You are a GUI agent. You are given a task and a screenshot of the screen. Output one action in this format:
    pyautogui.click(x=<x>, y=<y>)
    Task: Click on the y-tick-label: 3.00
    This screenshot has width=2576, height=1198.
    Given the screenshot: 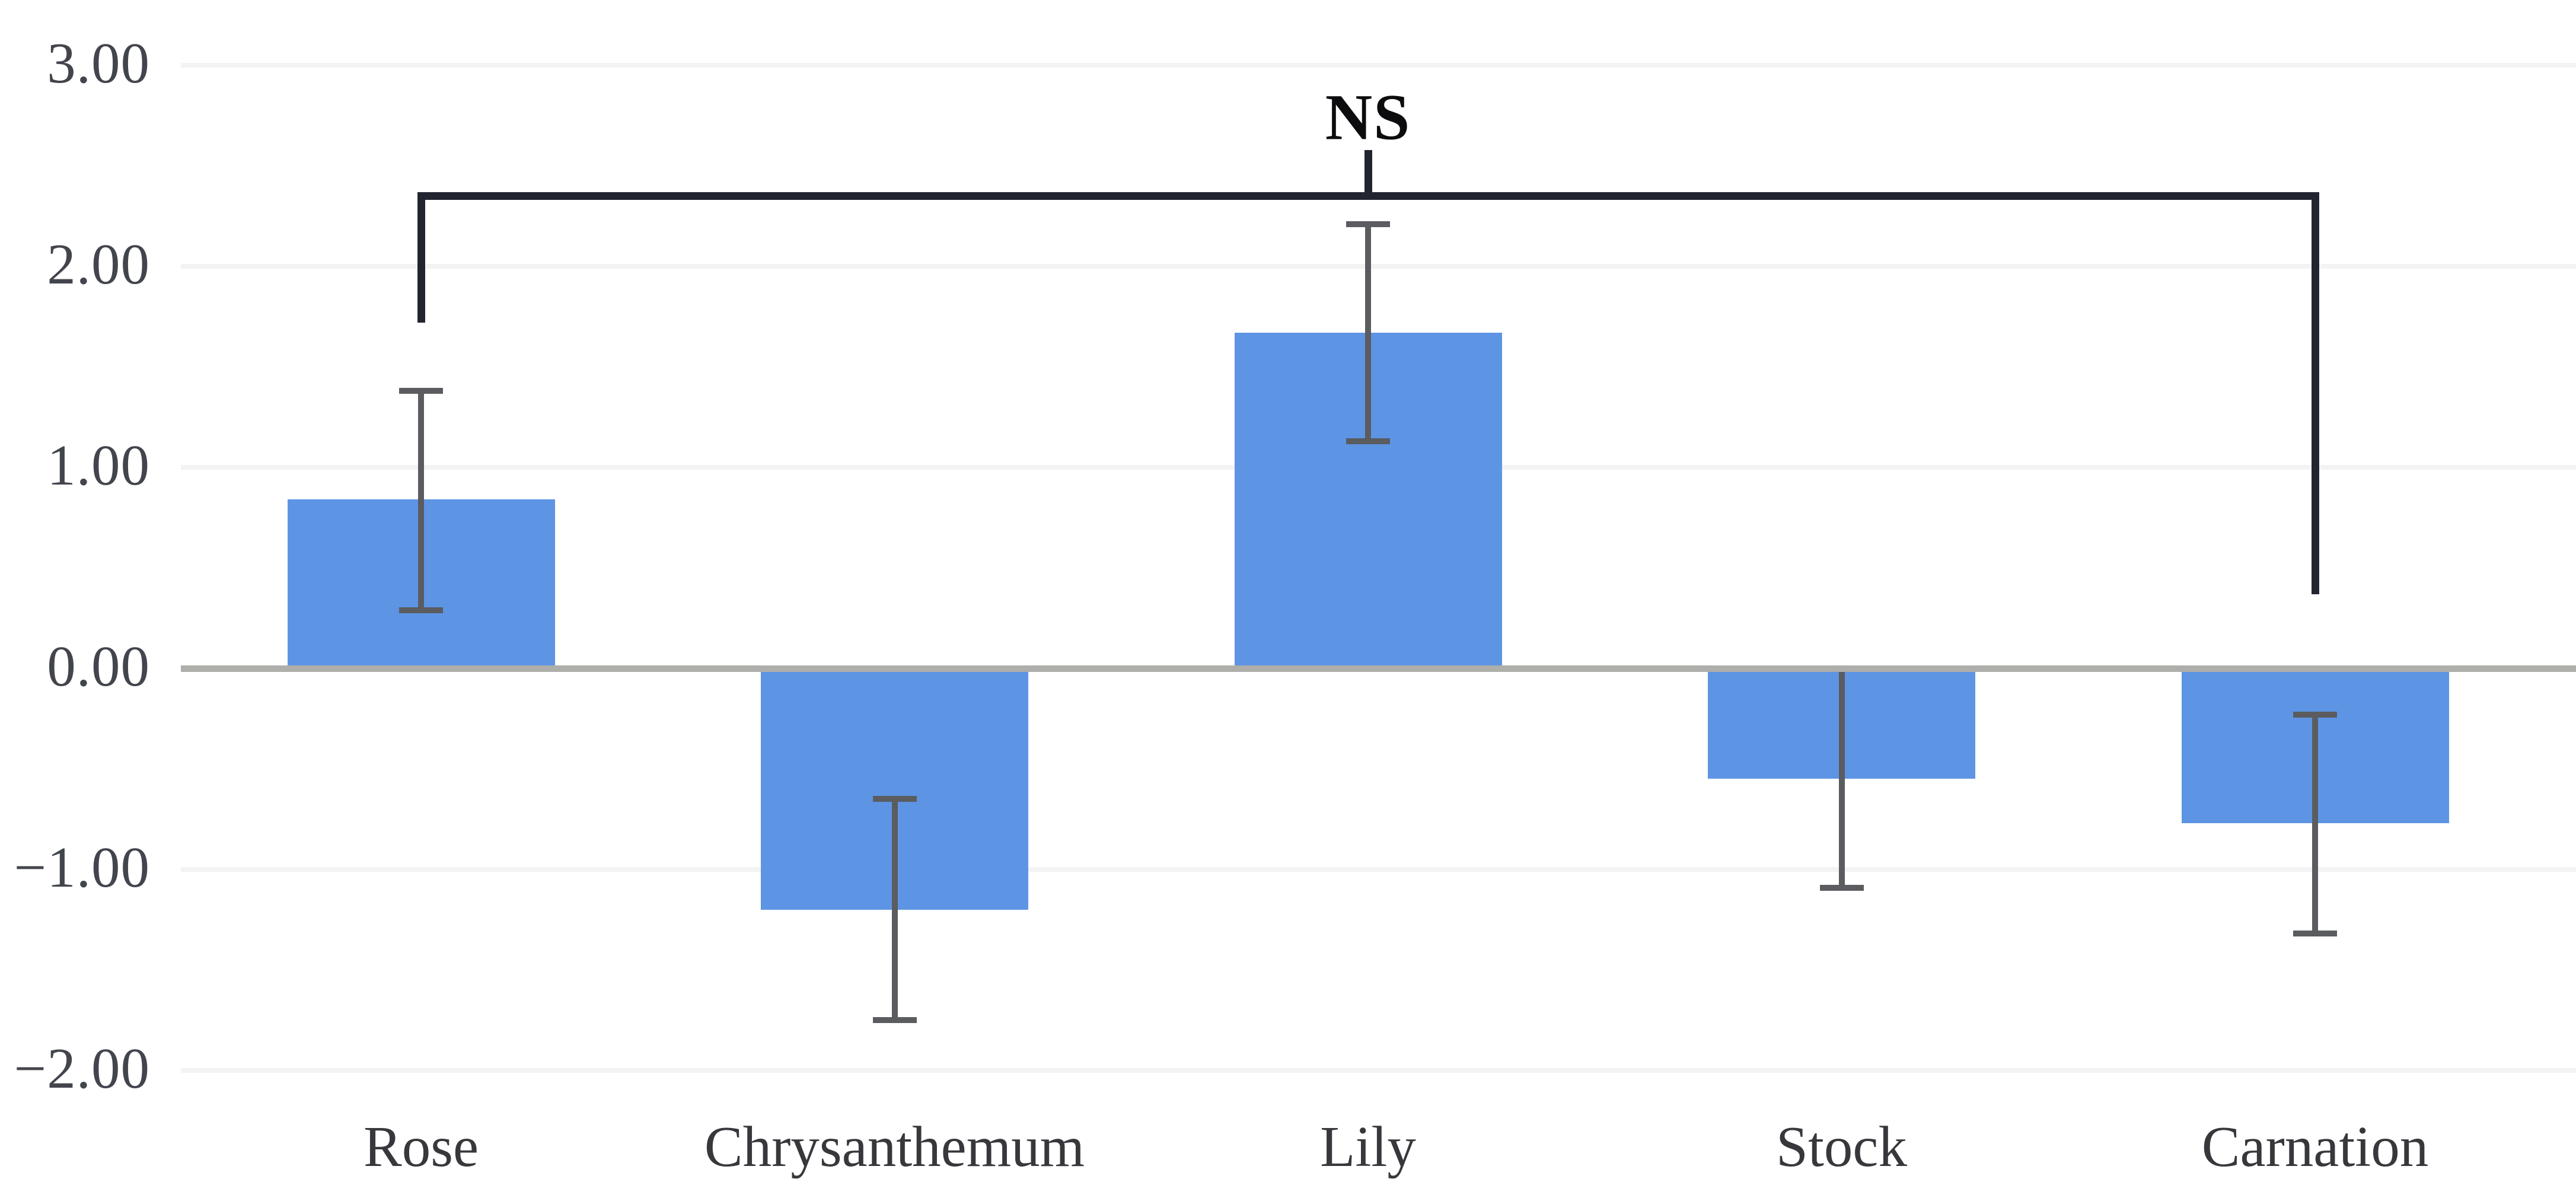 What is the action you would take?
    pyautogui.click(x=98, y=63)
    